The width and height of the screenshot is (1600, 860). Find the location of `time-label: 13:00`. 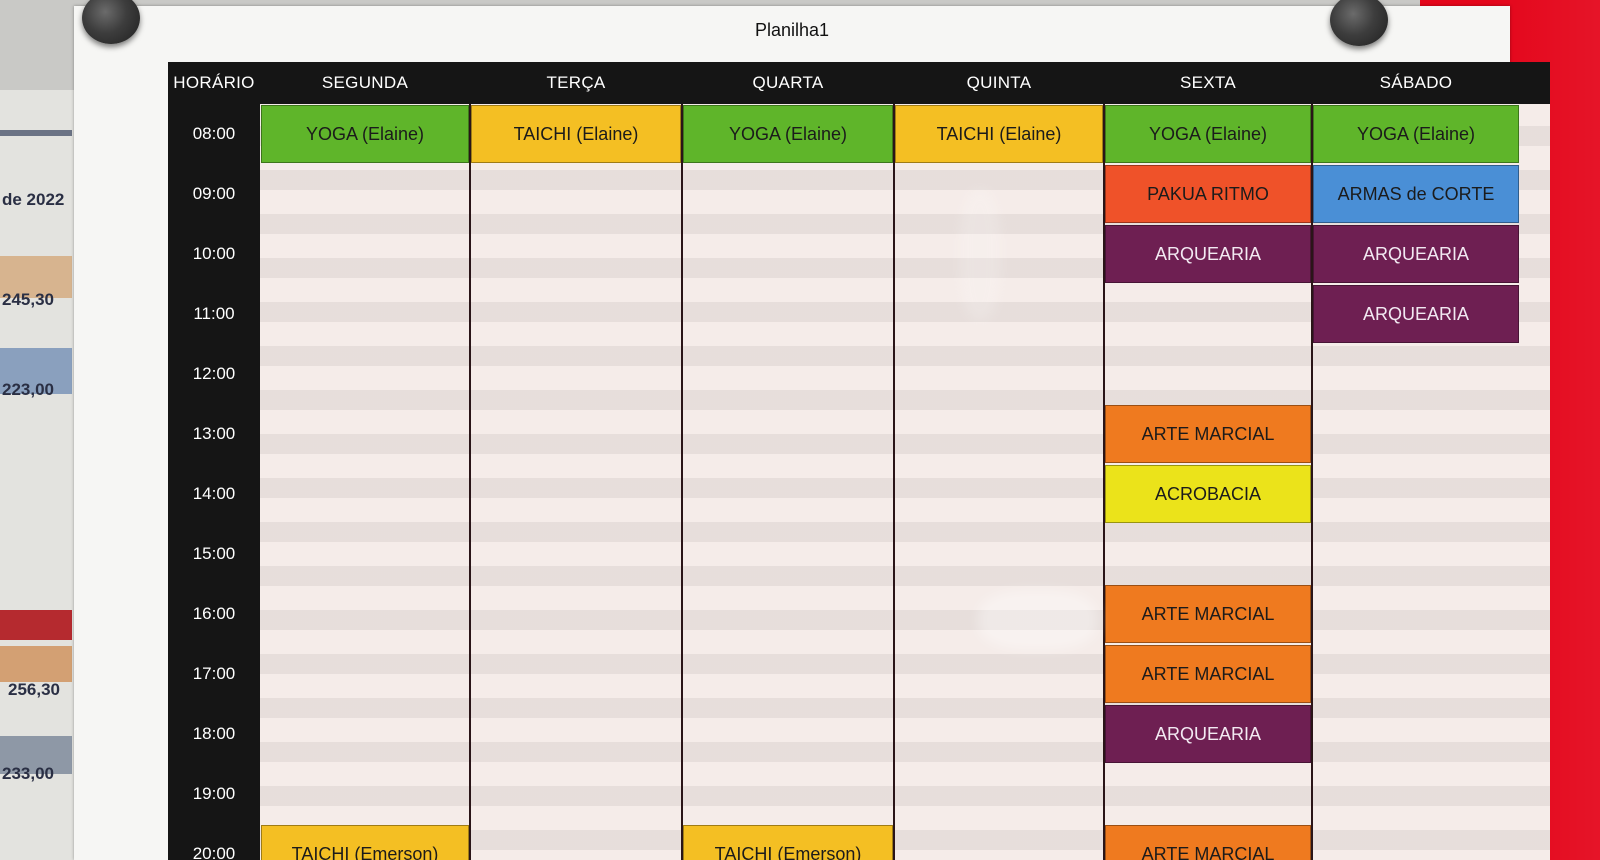

time-label: 13:00 is located at coordinates (214, 433).